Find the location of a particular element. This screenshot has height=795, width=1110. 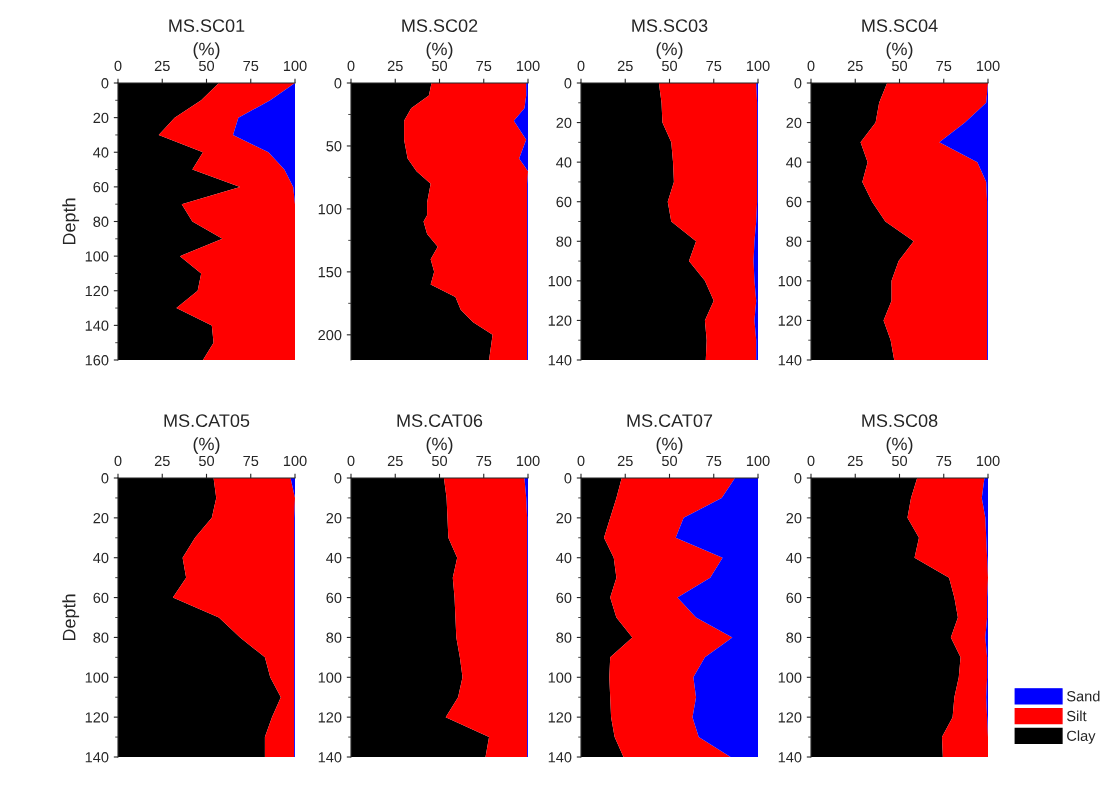

chart-title: MS.SC04 is located at coordinates (900, 26).